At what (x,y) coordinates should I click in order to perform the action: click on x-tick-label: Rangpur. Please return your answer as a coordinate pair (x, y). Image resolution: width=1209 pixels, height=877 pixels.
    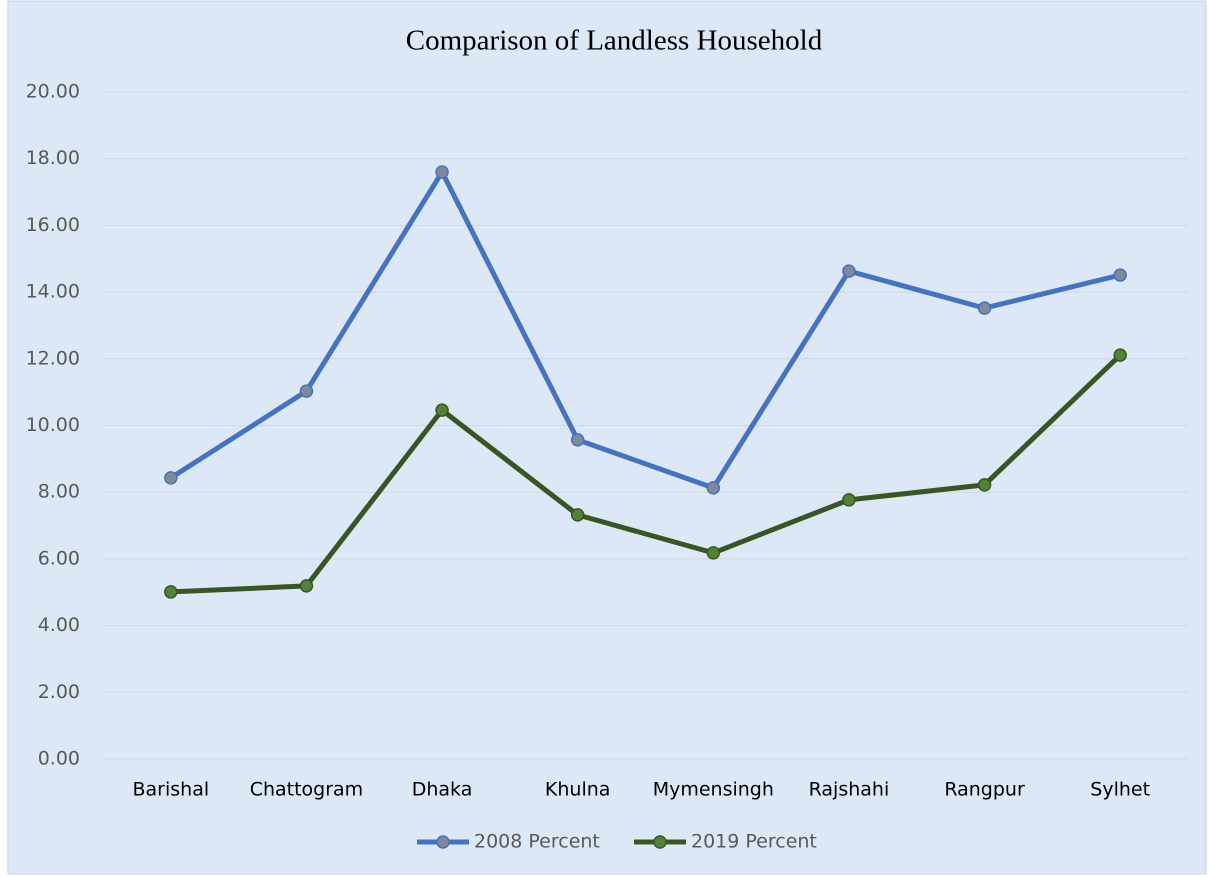
    Looking at the image, I should click on (984, 790).